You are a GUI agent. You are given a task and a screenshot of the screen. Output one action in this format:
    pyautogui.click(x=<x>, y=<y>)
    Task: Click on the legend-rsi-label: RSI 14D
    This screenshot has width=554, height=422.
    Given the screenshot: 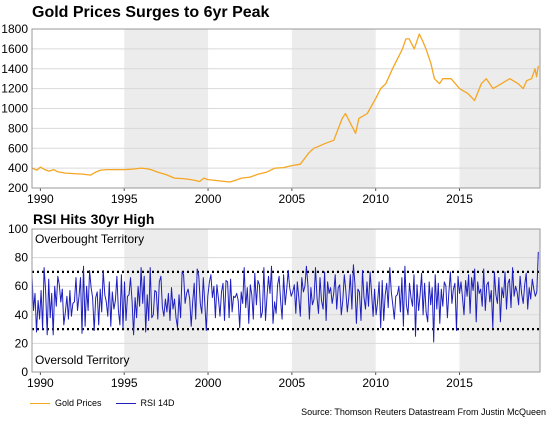 What is the action you would take?
    pyautogui.click(x=157, y=403)
    